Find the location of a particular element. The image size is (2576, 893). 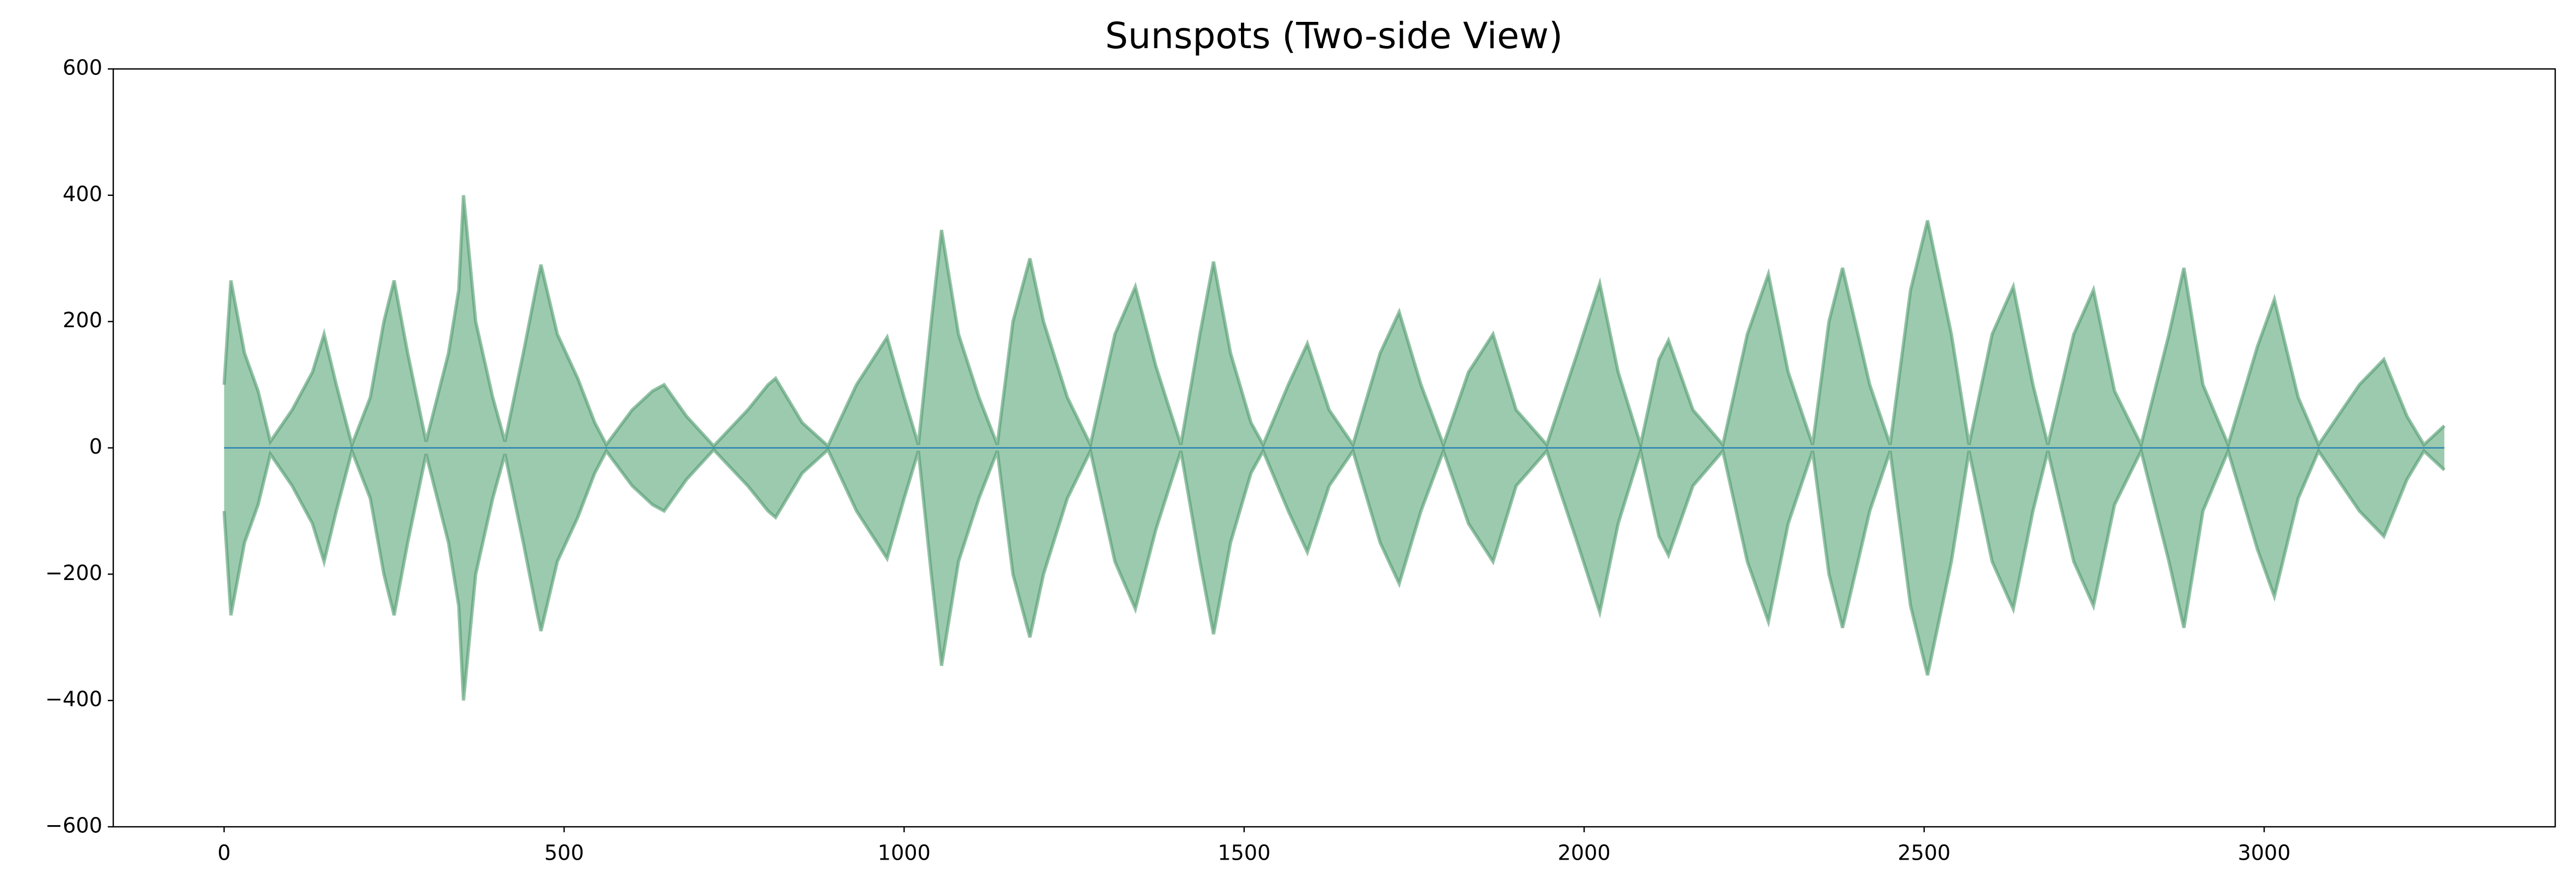

x-tick-label: 2000 is located at coordinates (1584, 853).